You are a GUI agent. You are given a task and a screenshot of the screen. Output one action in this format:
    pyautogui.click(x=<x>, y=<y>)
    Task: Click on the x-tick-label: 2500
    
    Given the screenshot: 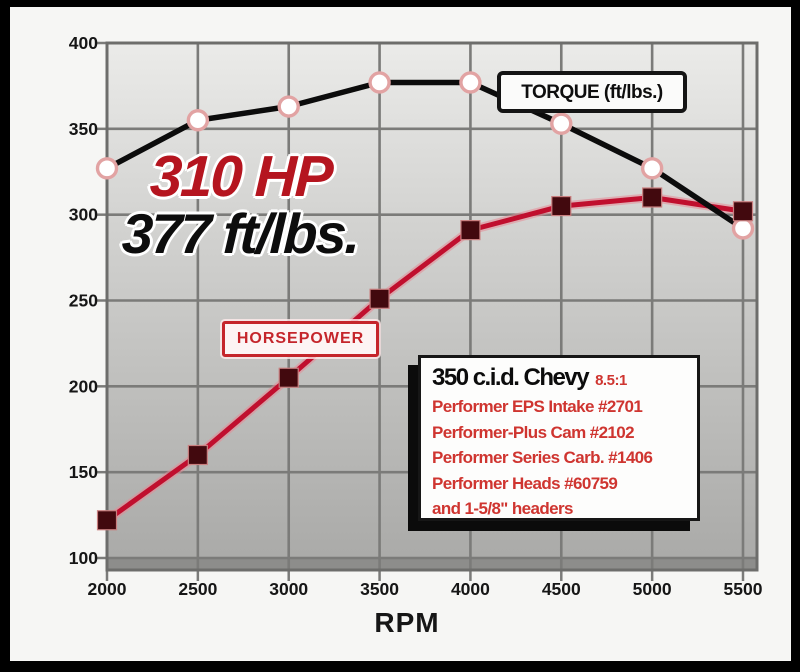 What is the action you would take?
    pyautogui.click(x=197, y=589)
    